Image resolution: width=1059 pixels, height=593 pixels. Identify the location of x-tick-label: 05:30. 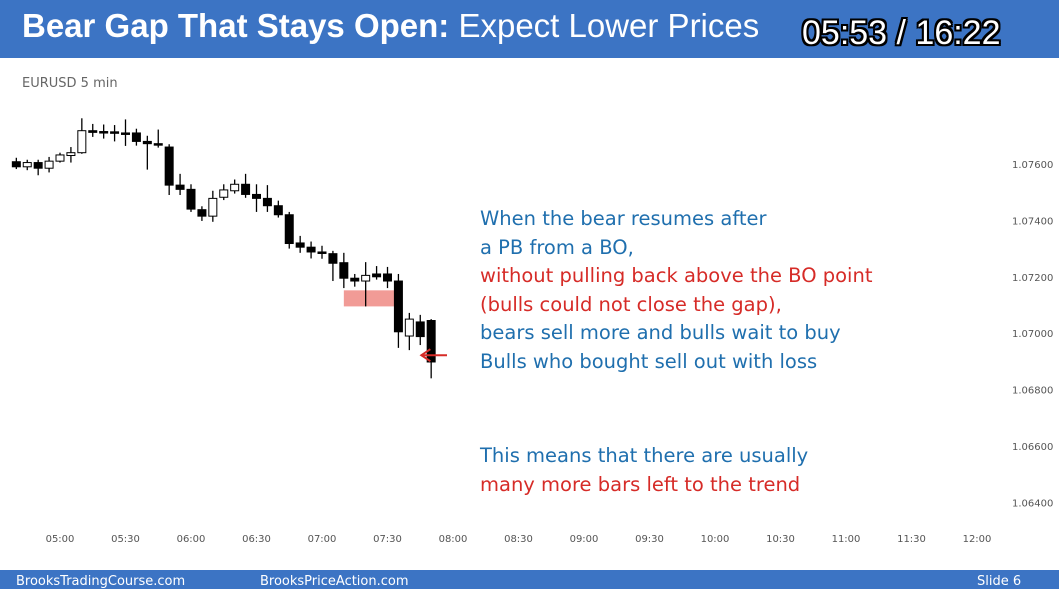
(125, 539).